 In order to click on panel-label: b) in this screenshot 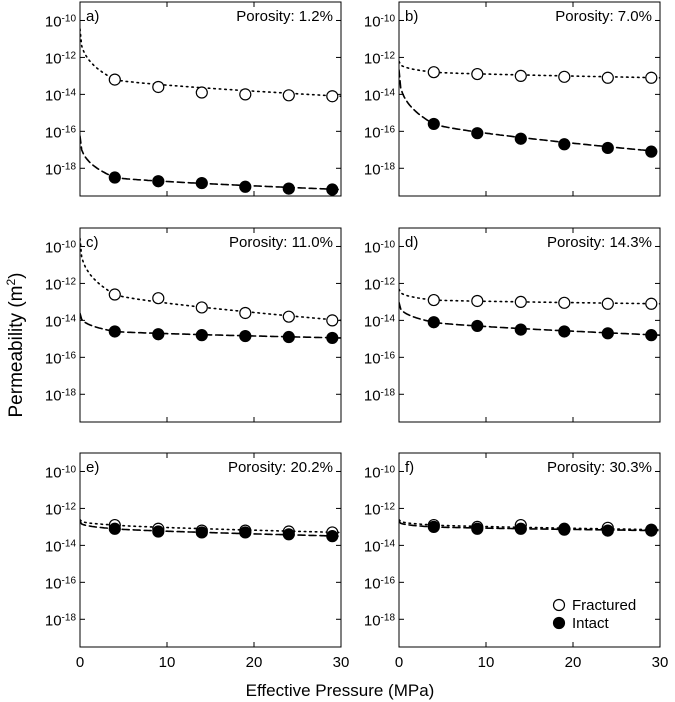, I will do `click(411, 16)`.